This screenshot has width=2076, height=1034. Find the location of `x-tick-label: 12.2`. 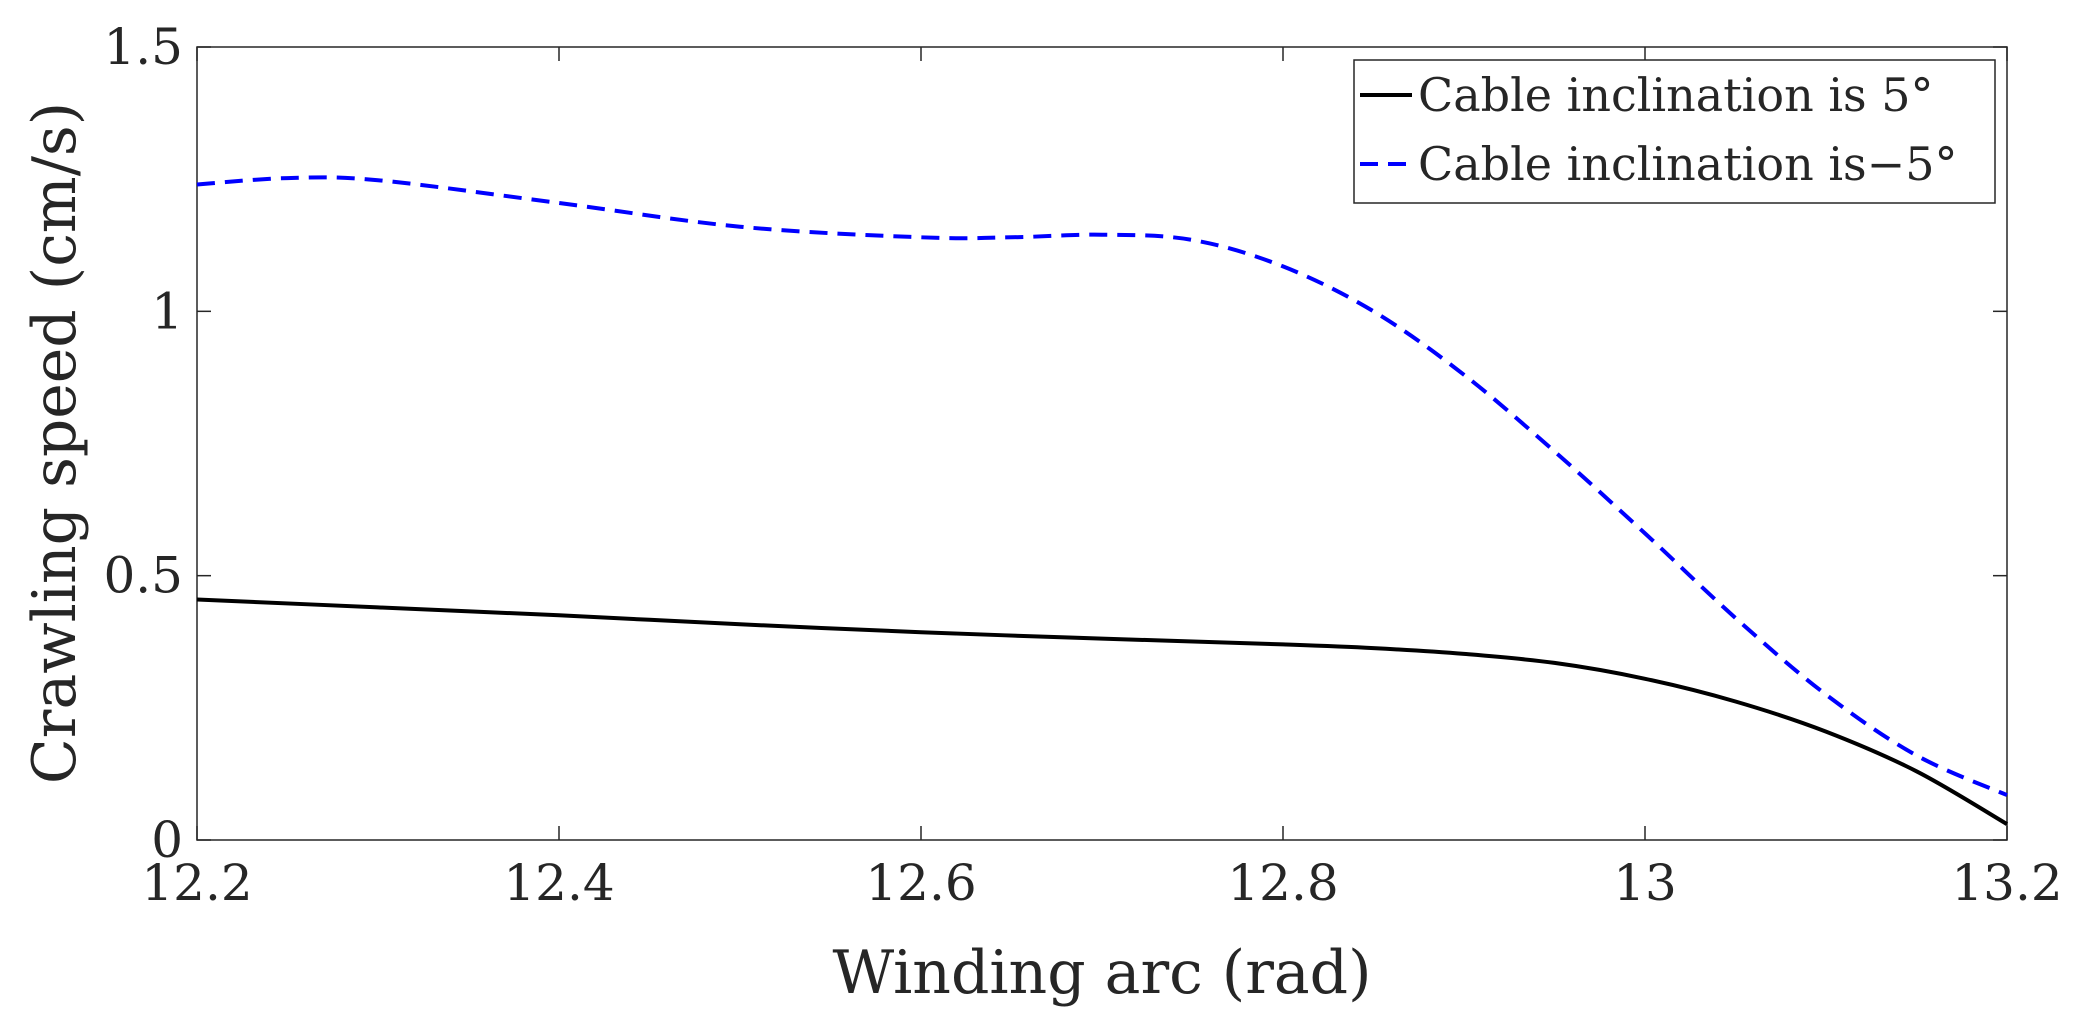

x-tick-label: 12.2 is located at coordinates (196, 883).